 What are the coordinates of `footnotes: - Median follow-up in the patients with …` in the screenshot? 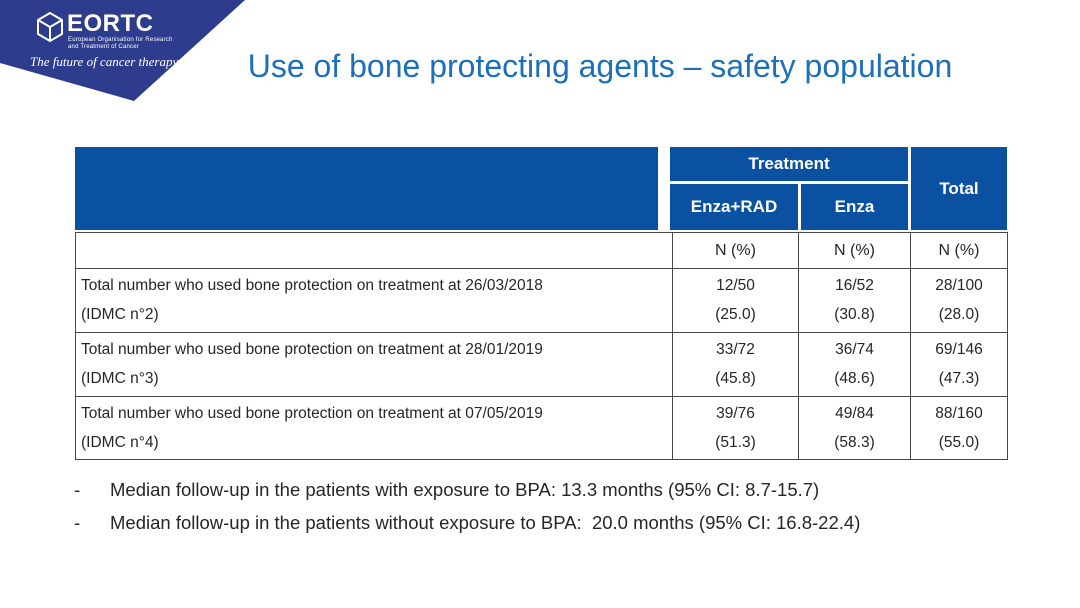 It's located at (554, 512).